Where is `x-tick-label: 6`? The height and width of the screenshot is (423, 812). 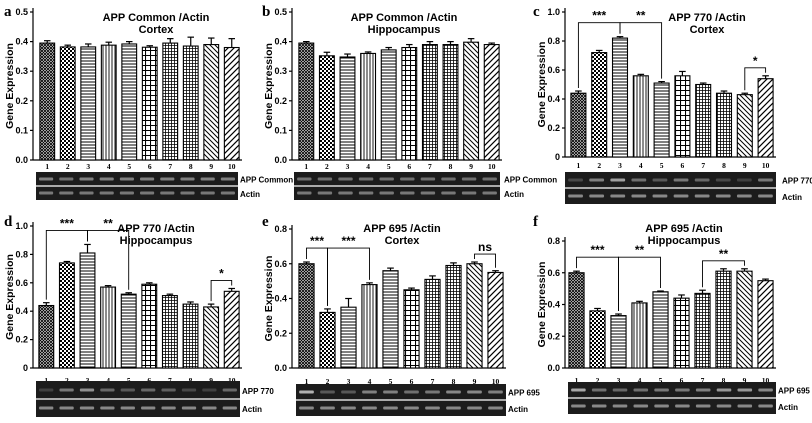 x-tick-label: 6 is located at coordinates (683, 165).